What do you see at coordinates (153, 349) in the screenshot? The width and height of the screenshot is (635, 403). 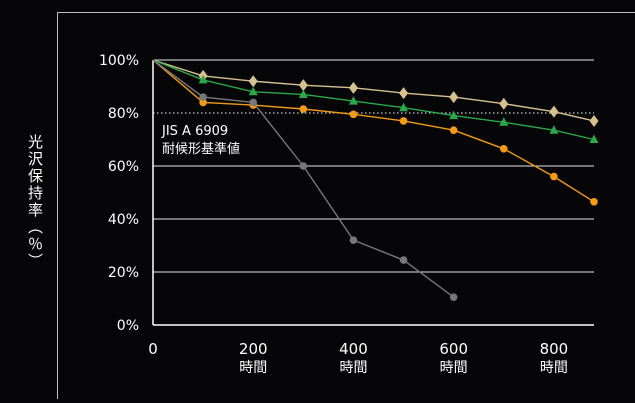 I see `x-tick-label: 0` at bounding box center [153, 349].